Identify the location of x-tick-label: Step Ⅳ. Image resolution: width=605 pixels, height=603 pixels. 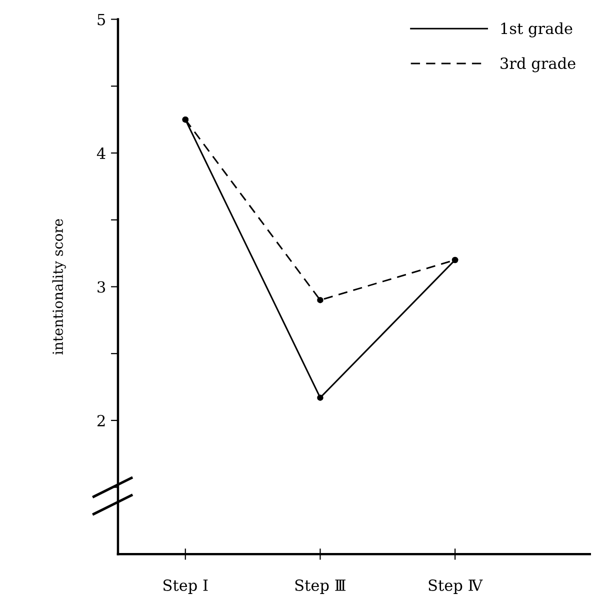
(455, 586).